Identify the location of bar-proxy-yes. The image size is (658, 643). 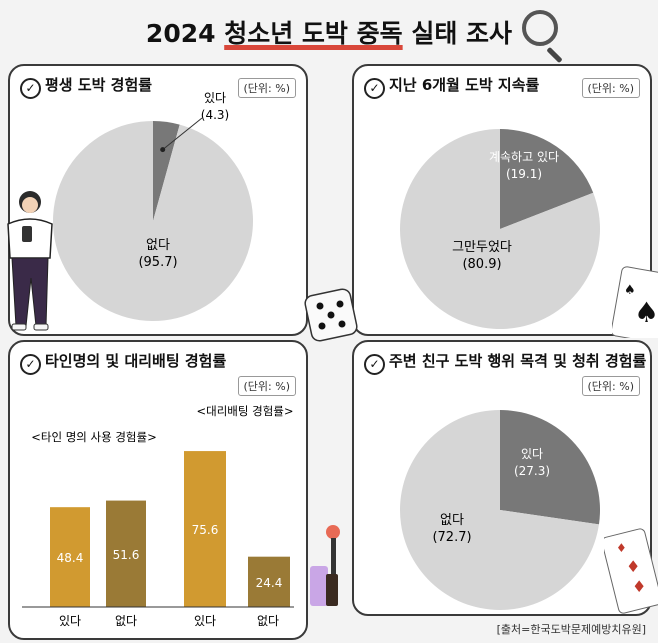
(205, 529).